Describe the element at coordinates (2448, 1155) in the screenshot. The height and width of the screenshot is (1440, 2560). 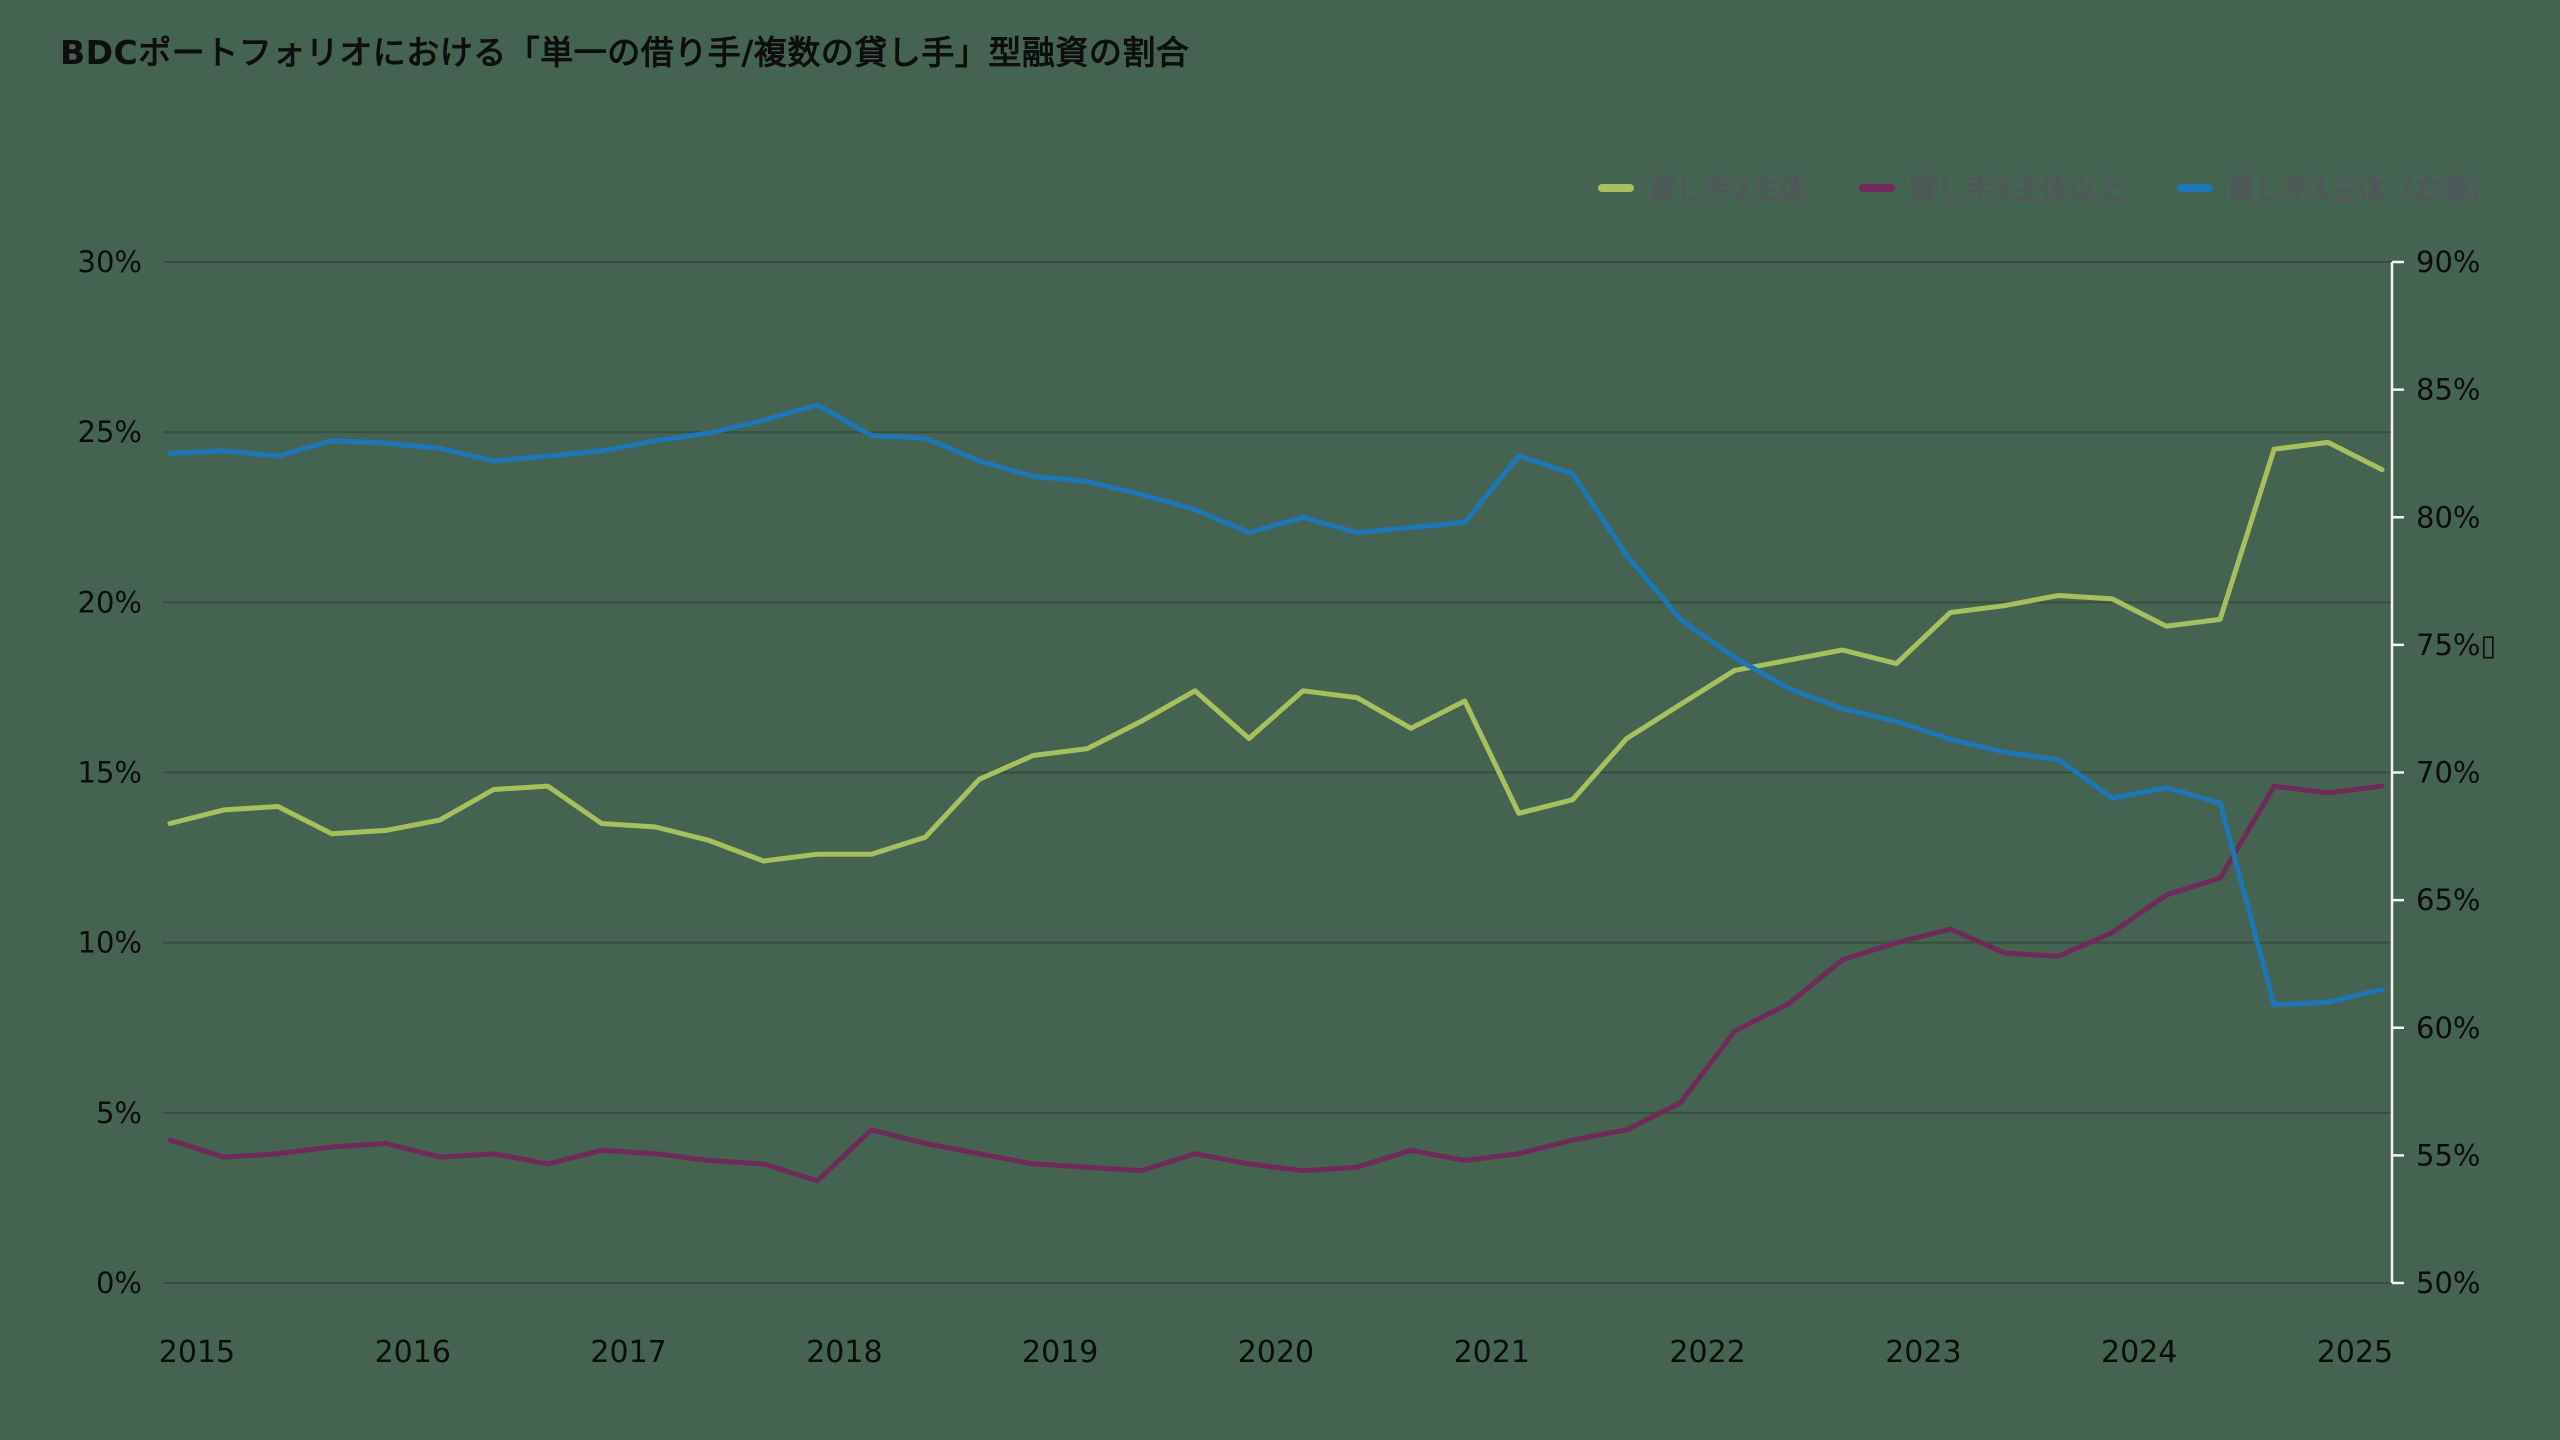
I see `right-axis-tick-55: 55%` at that location.